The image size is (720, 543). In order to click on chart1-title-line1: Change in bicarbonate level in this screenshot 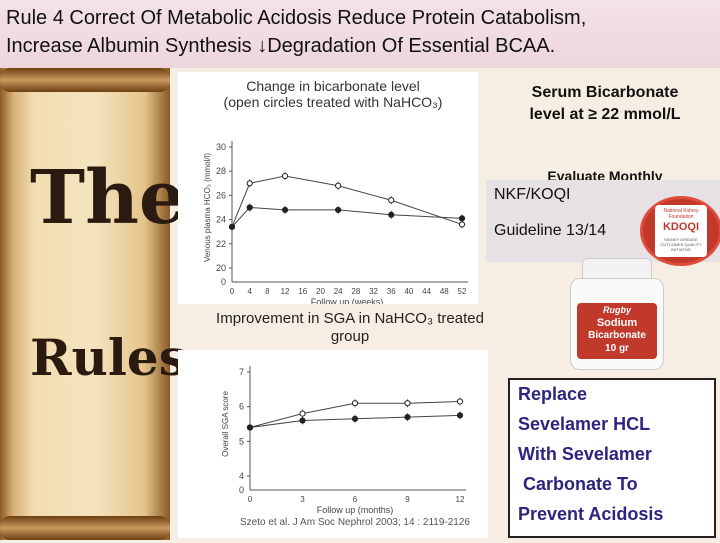, I will do `click(333, 86)`.